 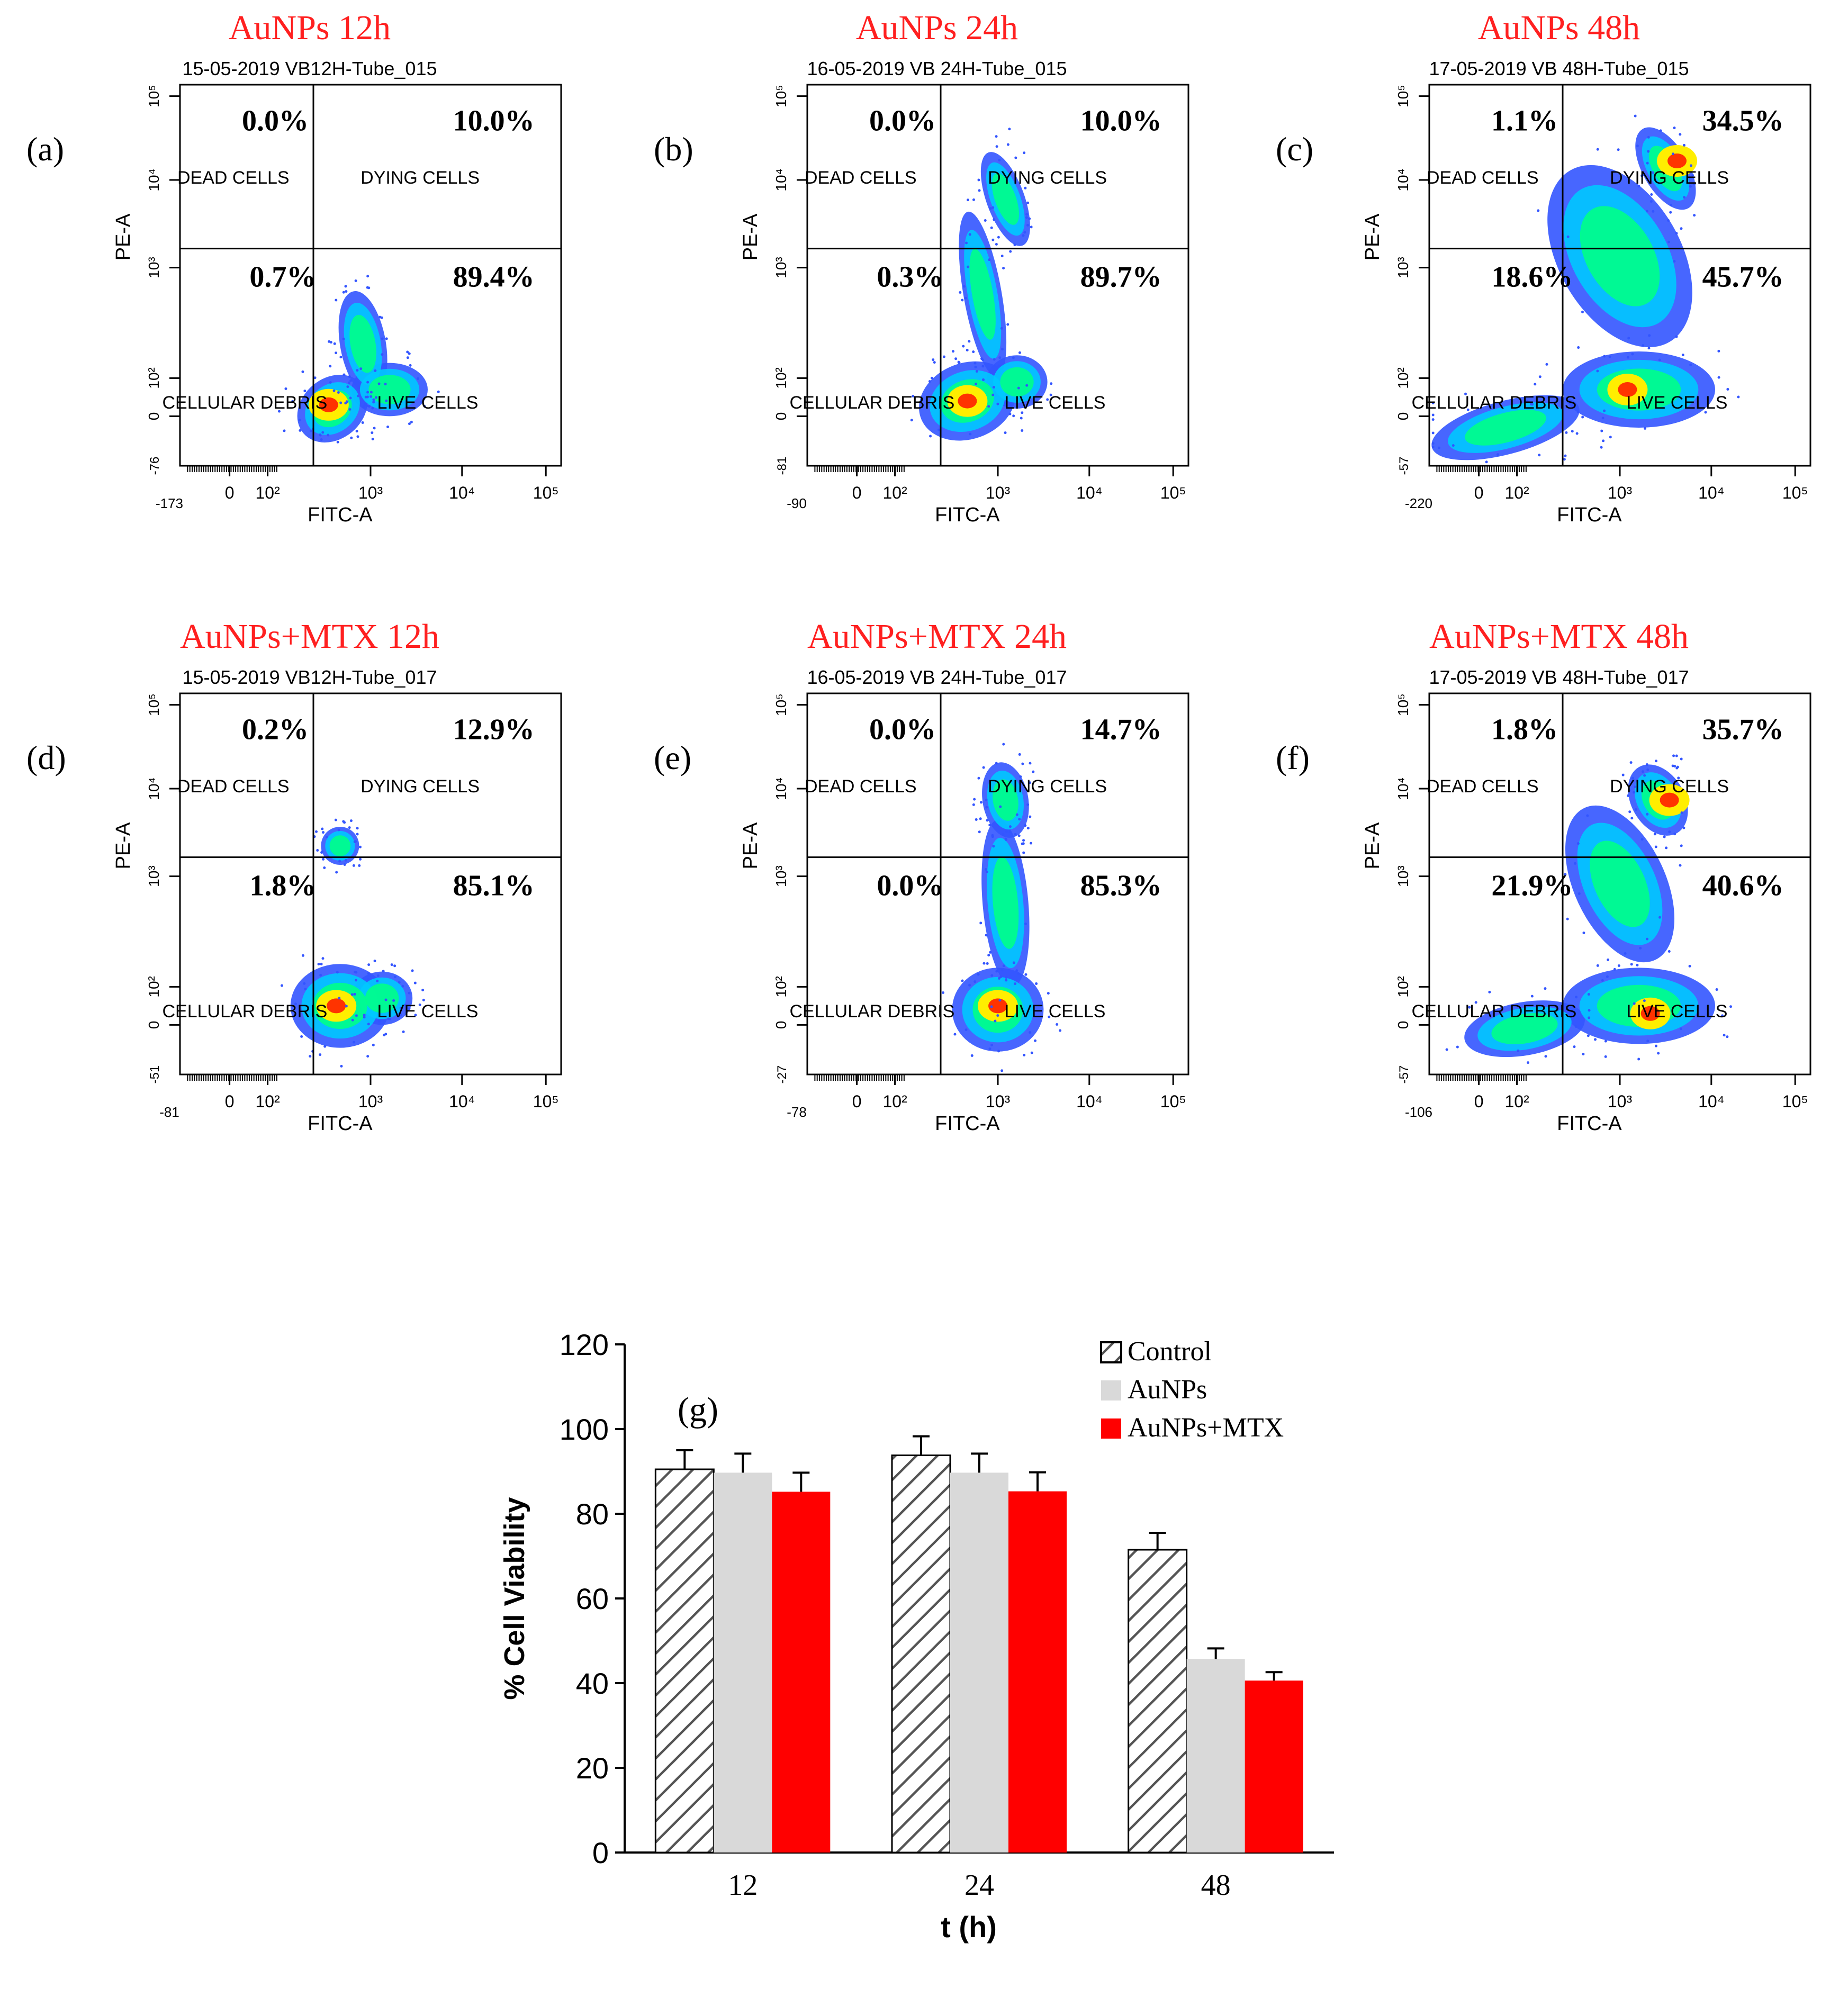 What do you see at coordinates (1559, 677) in the screenshot?
I see `tube-label: 17-05-2019 VB 48H-Tube_017` at bounding box center [1559, 677].